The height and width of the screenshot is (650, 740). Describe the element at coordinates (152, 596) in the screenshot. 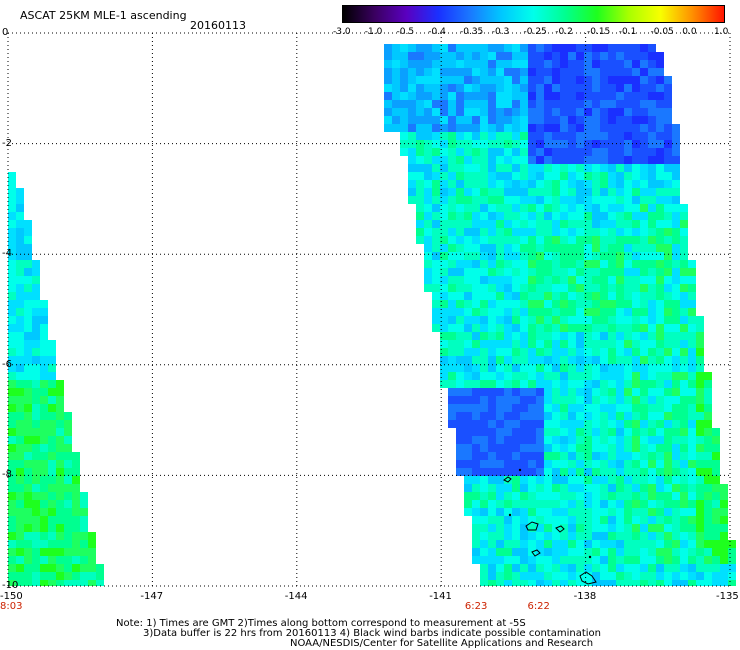

I see `lon-tick-label: -147` at that location.